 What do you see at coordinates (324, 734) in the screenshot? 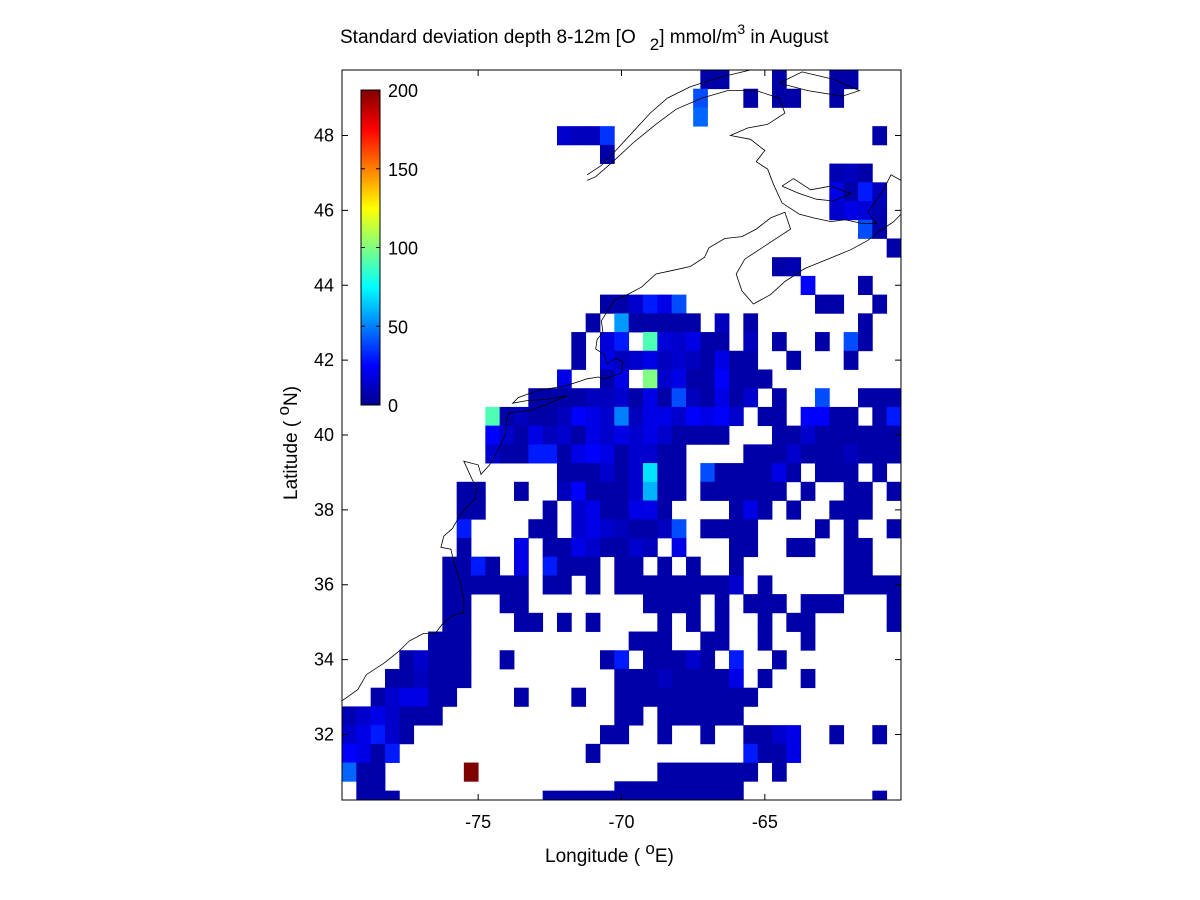
I see `y-tick-label: 32` at bounding box center [324, 734].